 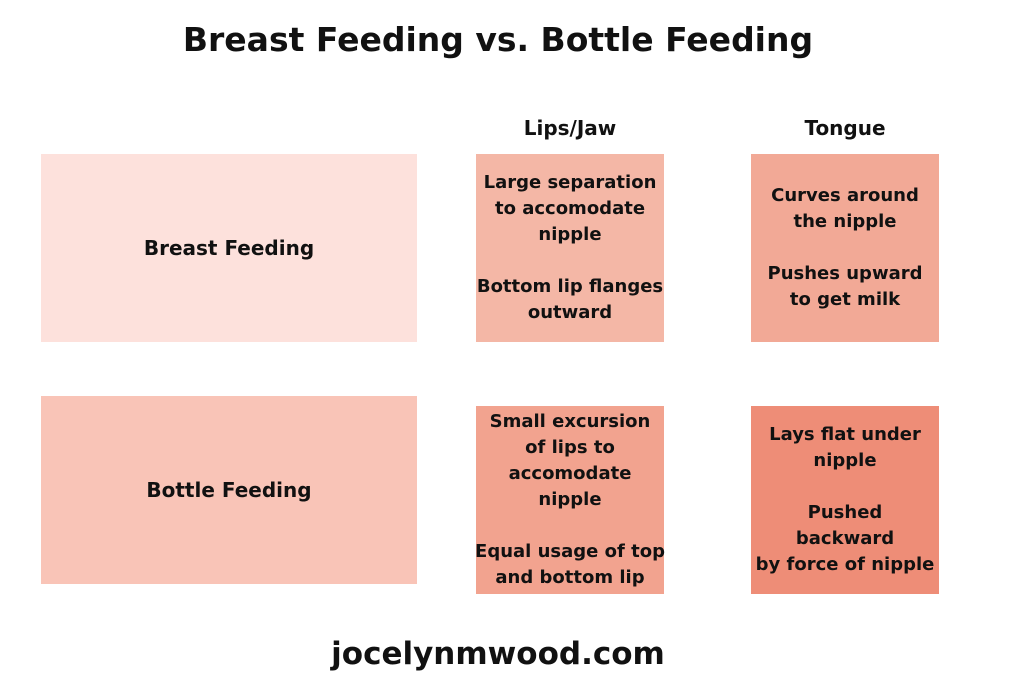 I want to click on cell-text-line: the nipple, so click(x=845, y=221).